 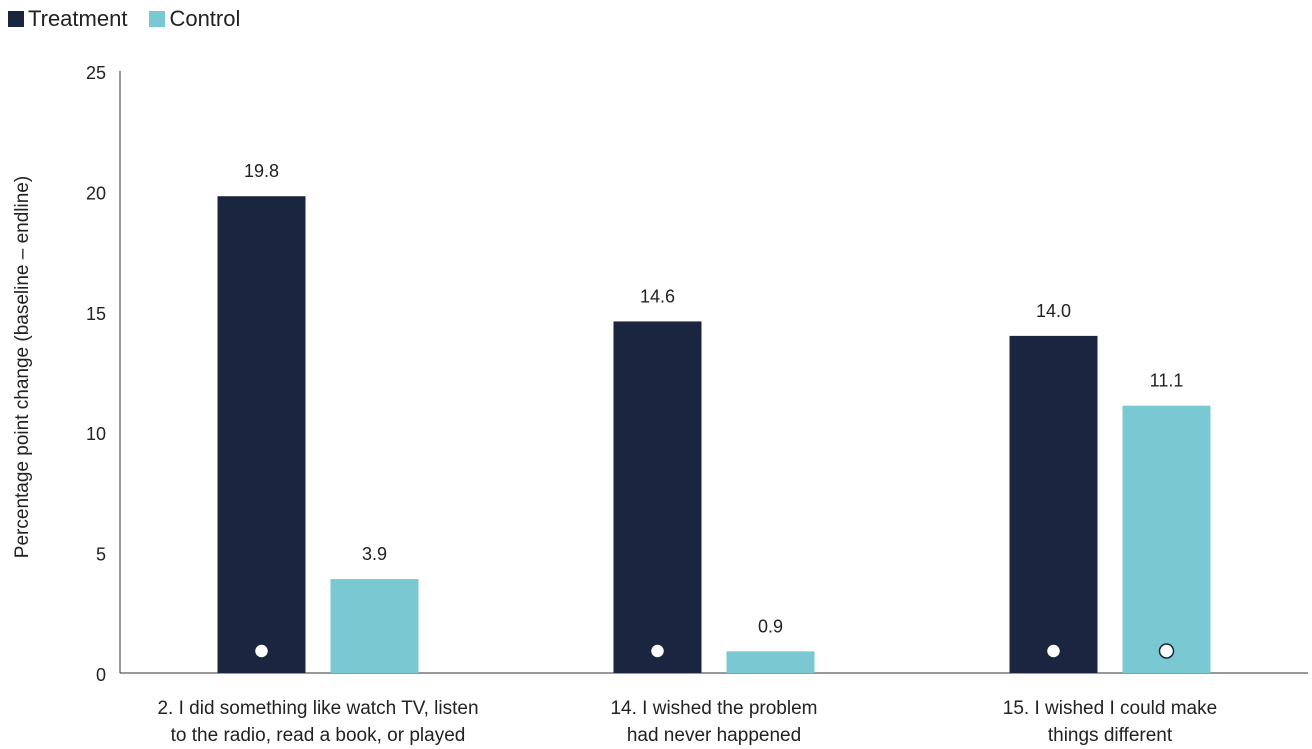 I want to click on legend-item-control: Control, so click(x=194, y=19).